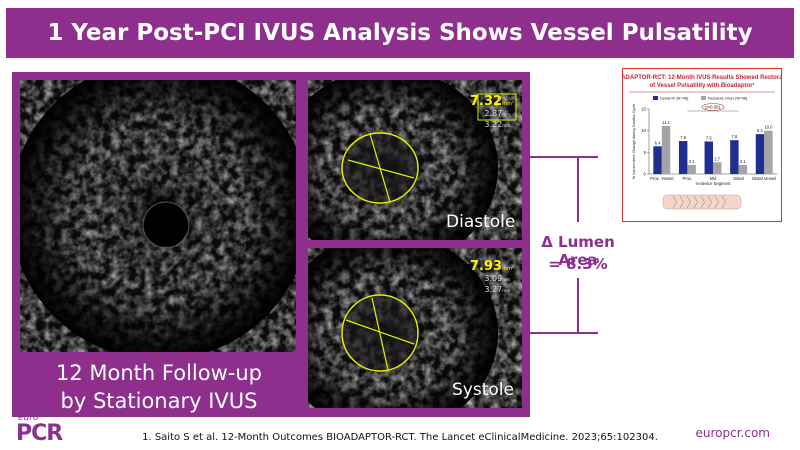 Image resolution: width=800 pixels, height=450 pixels. Describe the element at coordinates (713, 178) in the screenshot. I see `x-tick-label: Mid` at that location.